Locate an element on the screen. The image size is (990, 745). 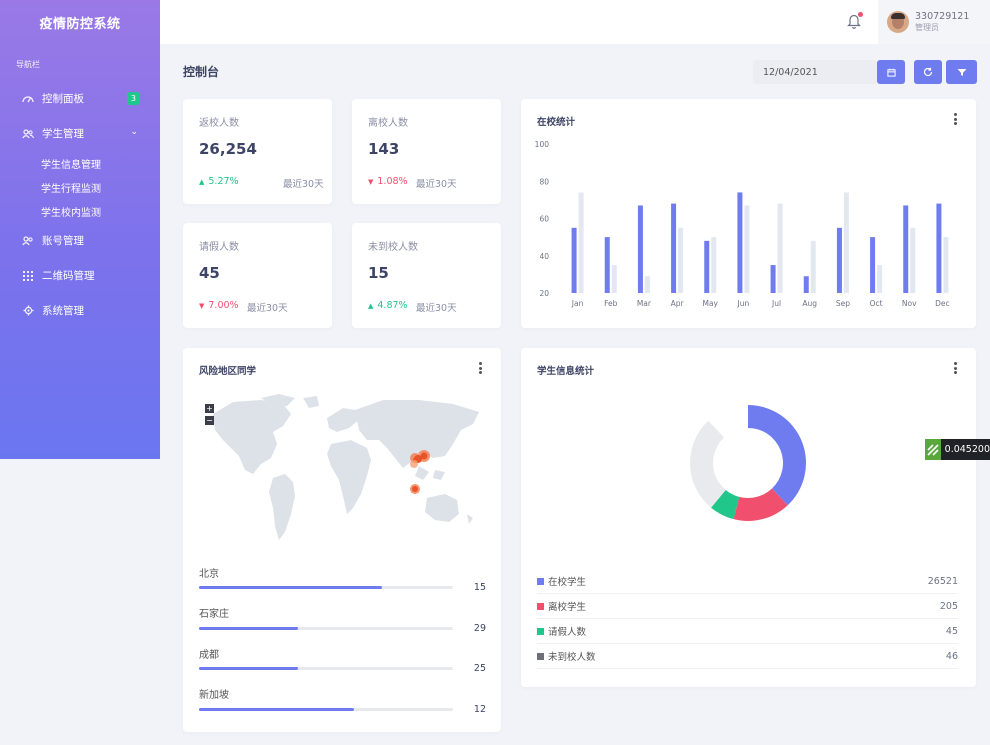
user-id: 330729121 is located at coordinates (942, 16).